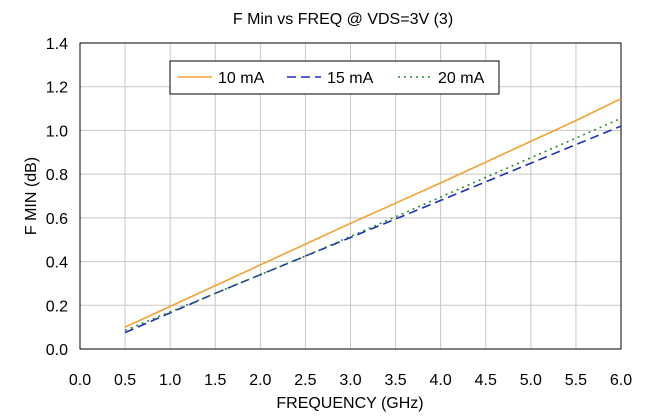  What do you see at coordinates (486, 380) in the screenshot?
I see `x-tick-label: 4.5` at bounding box center [486, 380].